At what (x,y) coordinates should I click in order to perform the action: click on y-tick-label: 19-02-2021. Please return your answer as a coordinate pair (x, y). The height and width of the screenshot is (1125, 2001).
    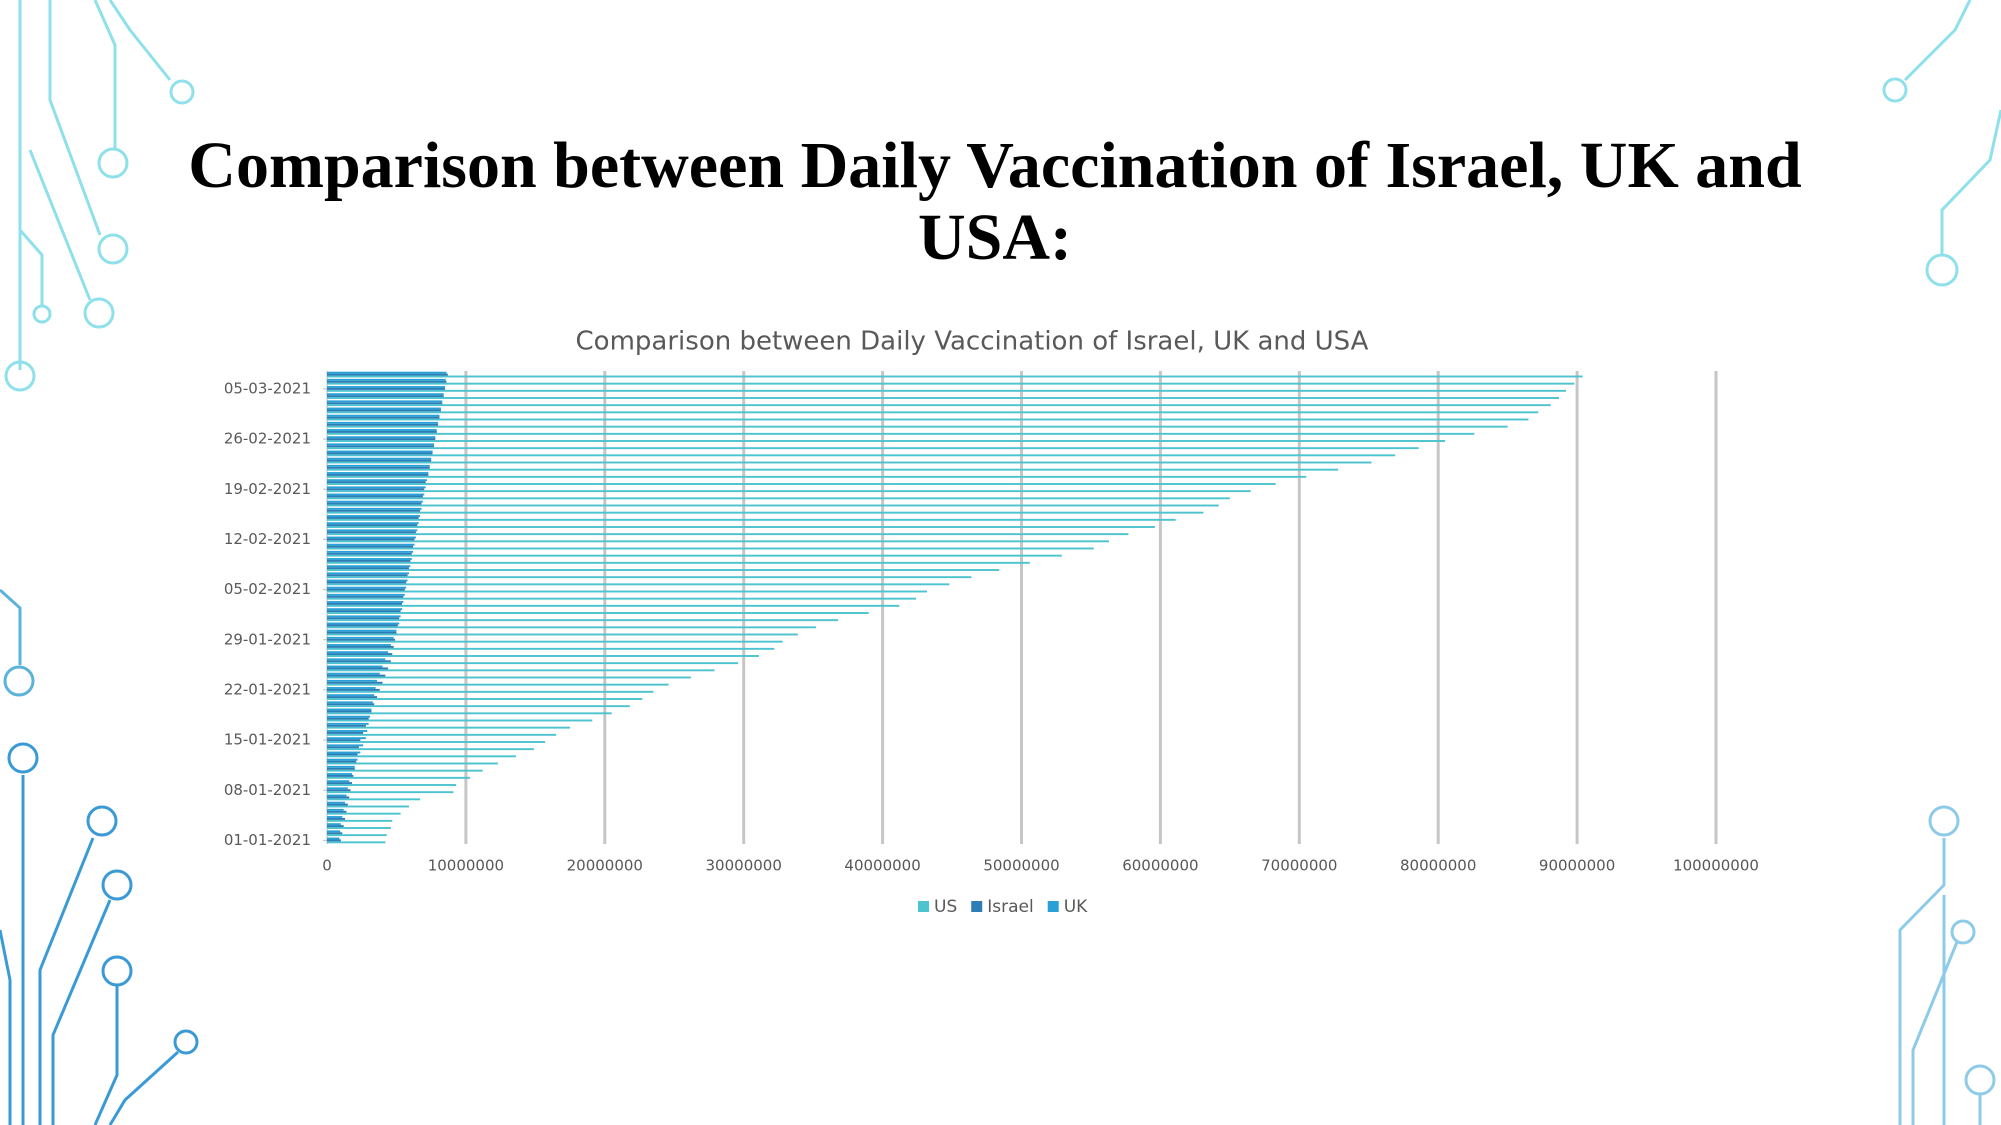
    Looking at the image, I should click on (267, 489).